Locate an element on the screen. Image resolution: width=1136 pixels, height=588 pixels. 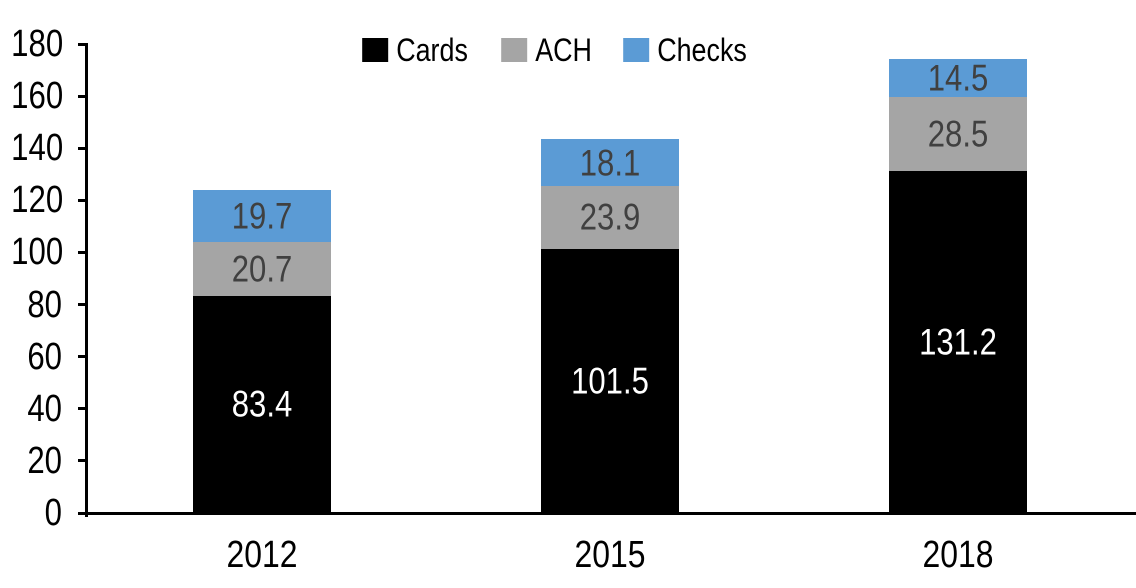
bar-label-cards-2012: 83.4 is located at coordinates (262, 404).